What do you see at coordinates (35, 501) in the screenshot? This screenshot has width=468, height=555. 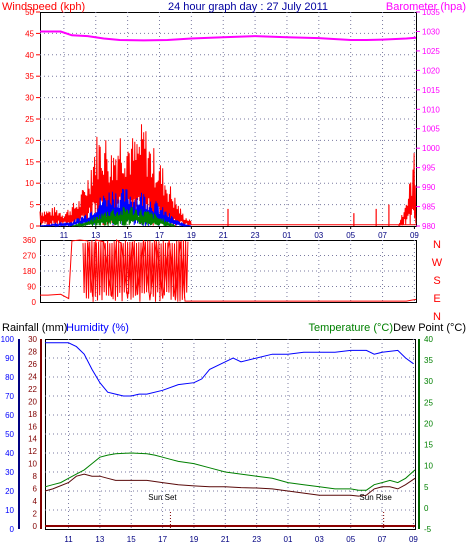 I see `tick-label: 4` at bounding box center [35, 501].